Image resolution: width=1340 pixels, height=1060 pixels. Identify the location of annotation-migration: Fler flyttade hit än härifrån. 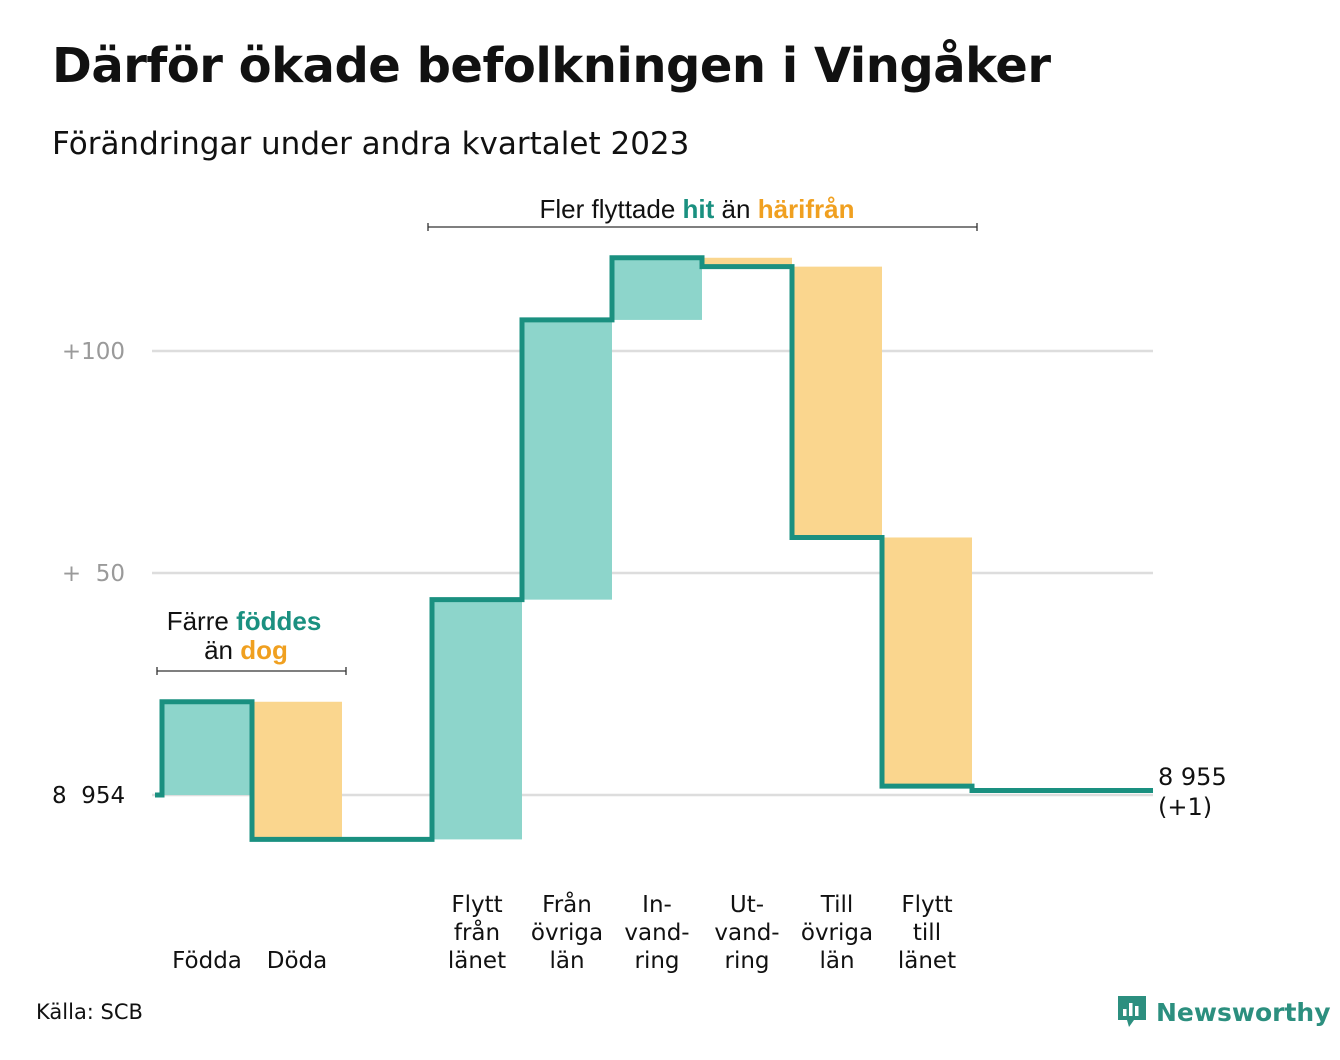
(702, 212).